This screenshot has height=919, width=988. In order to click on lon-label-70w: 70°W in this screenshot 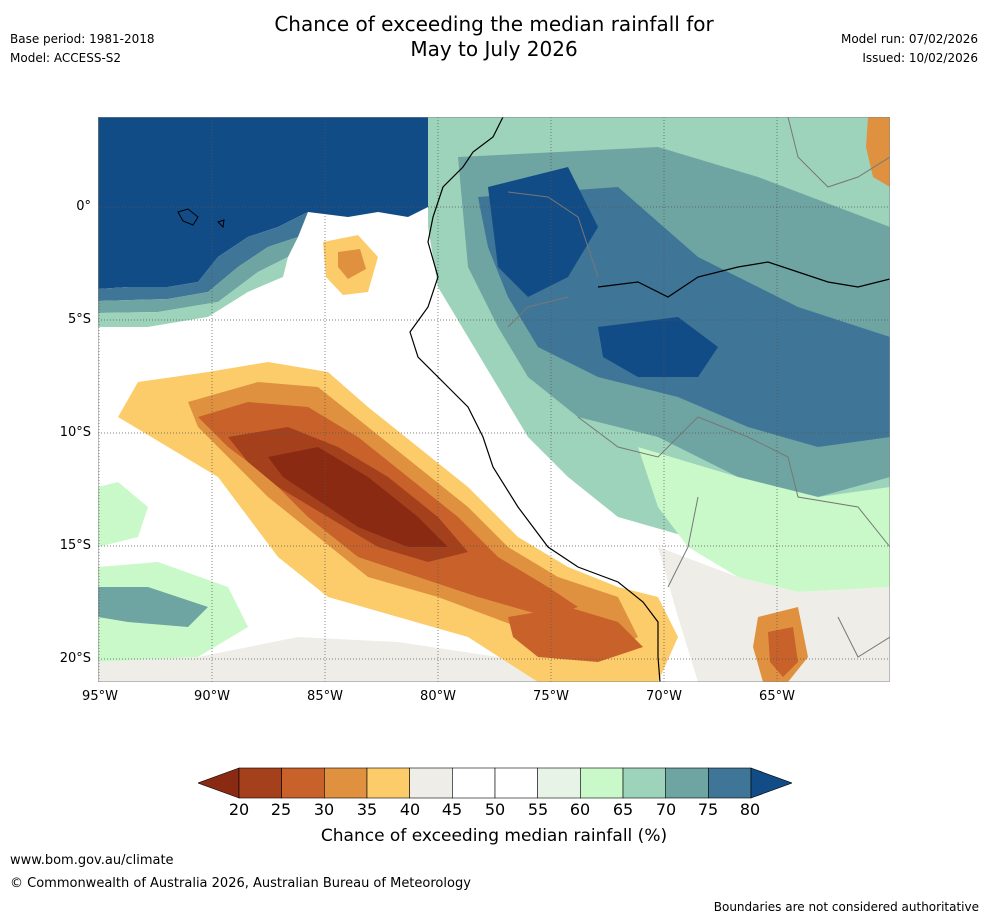, I will do `click(664, 696)`.